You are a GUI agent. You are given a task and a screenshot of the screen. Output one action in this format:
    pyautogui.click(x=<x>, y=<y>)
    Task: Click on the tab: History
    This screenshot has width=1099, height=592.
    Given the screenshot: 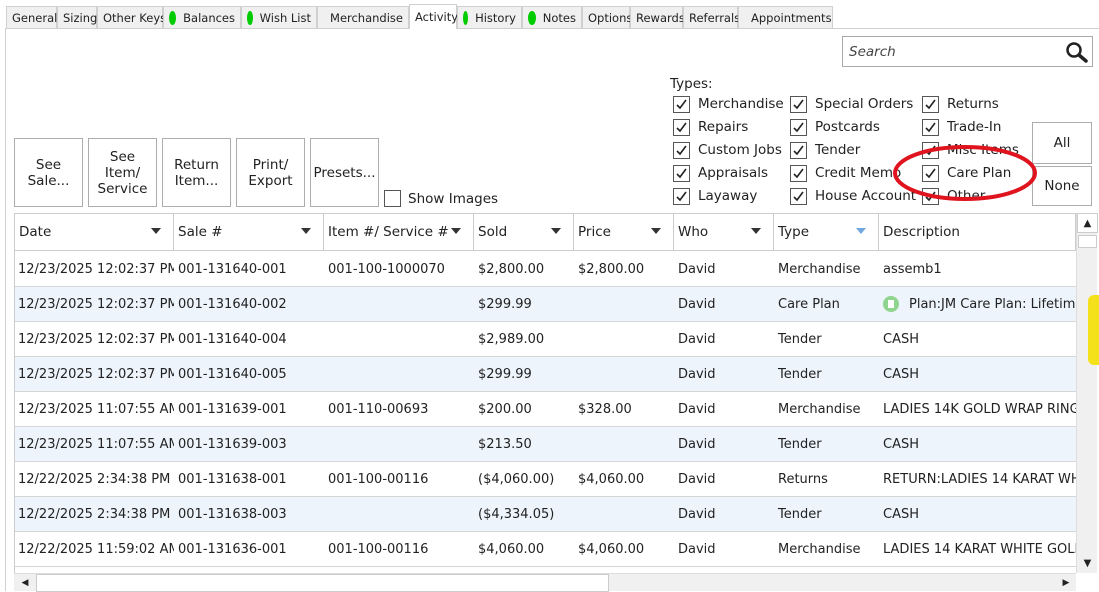 What is the action you would take?
    pyautogui.click(x=489, y=17)
    